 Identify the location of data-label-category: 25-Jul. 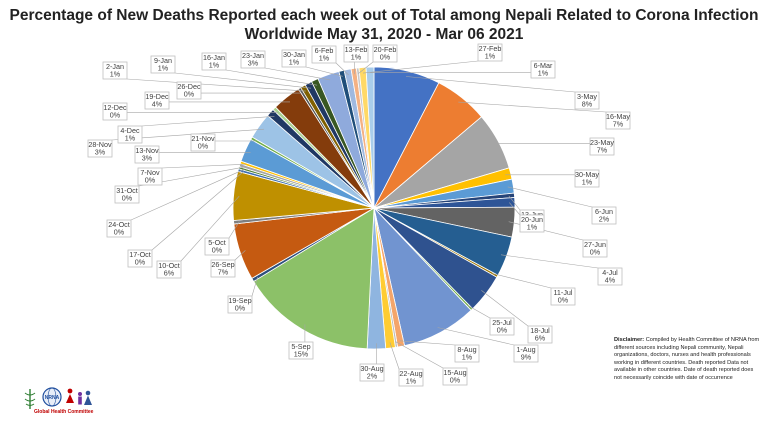
(502, 322).